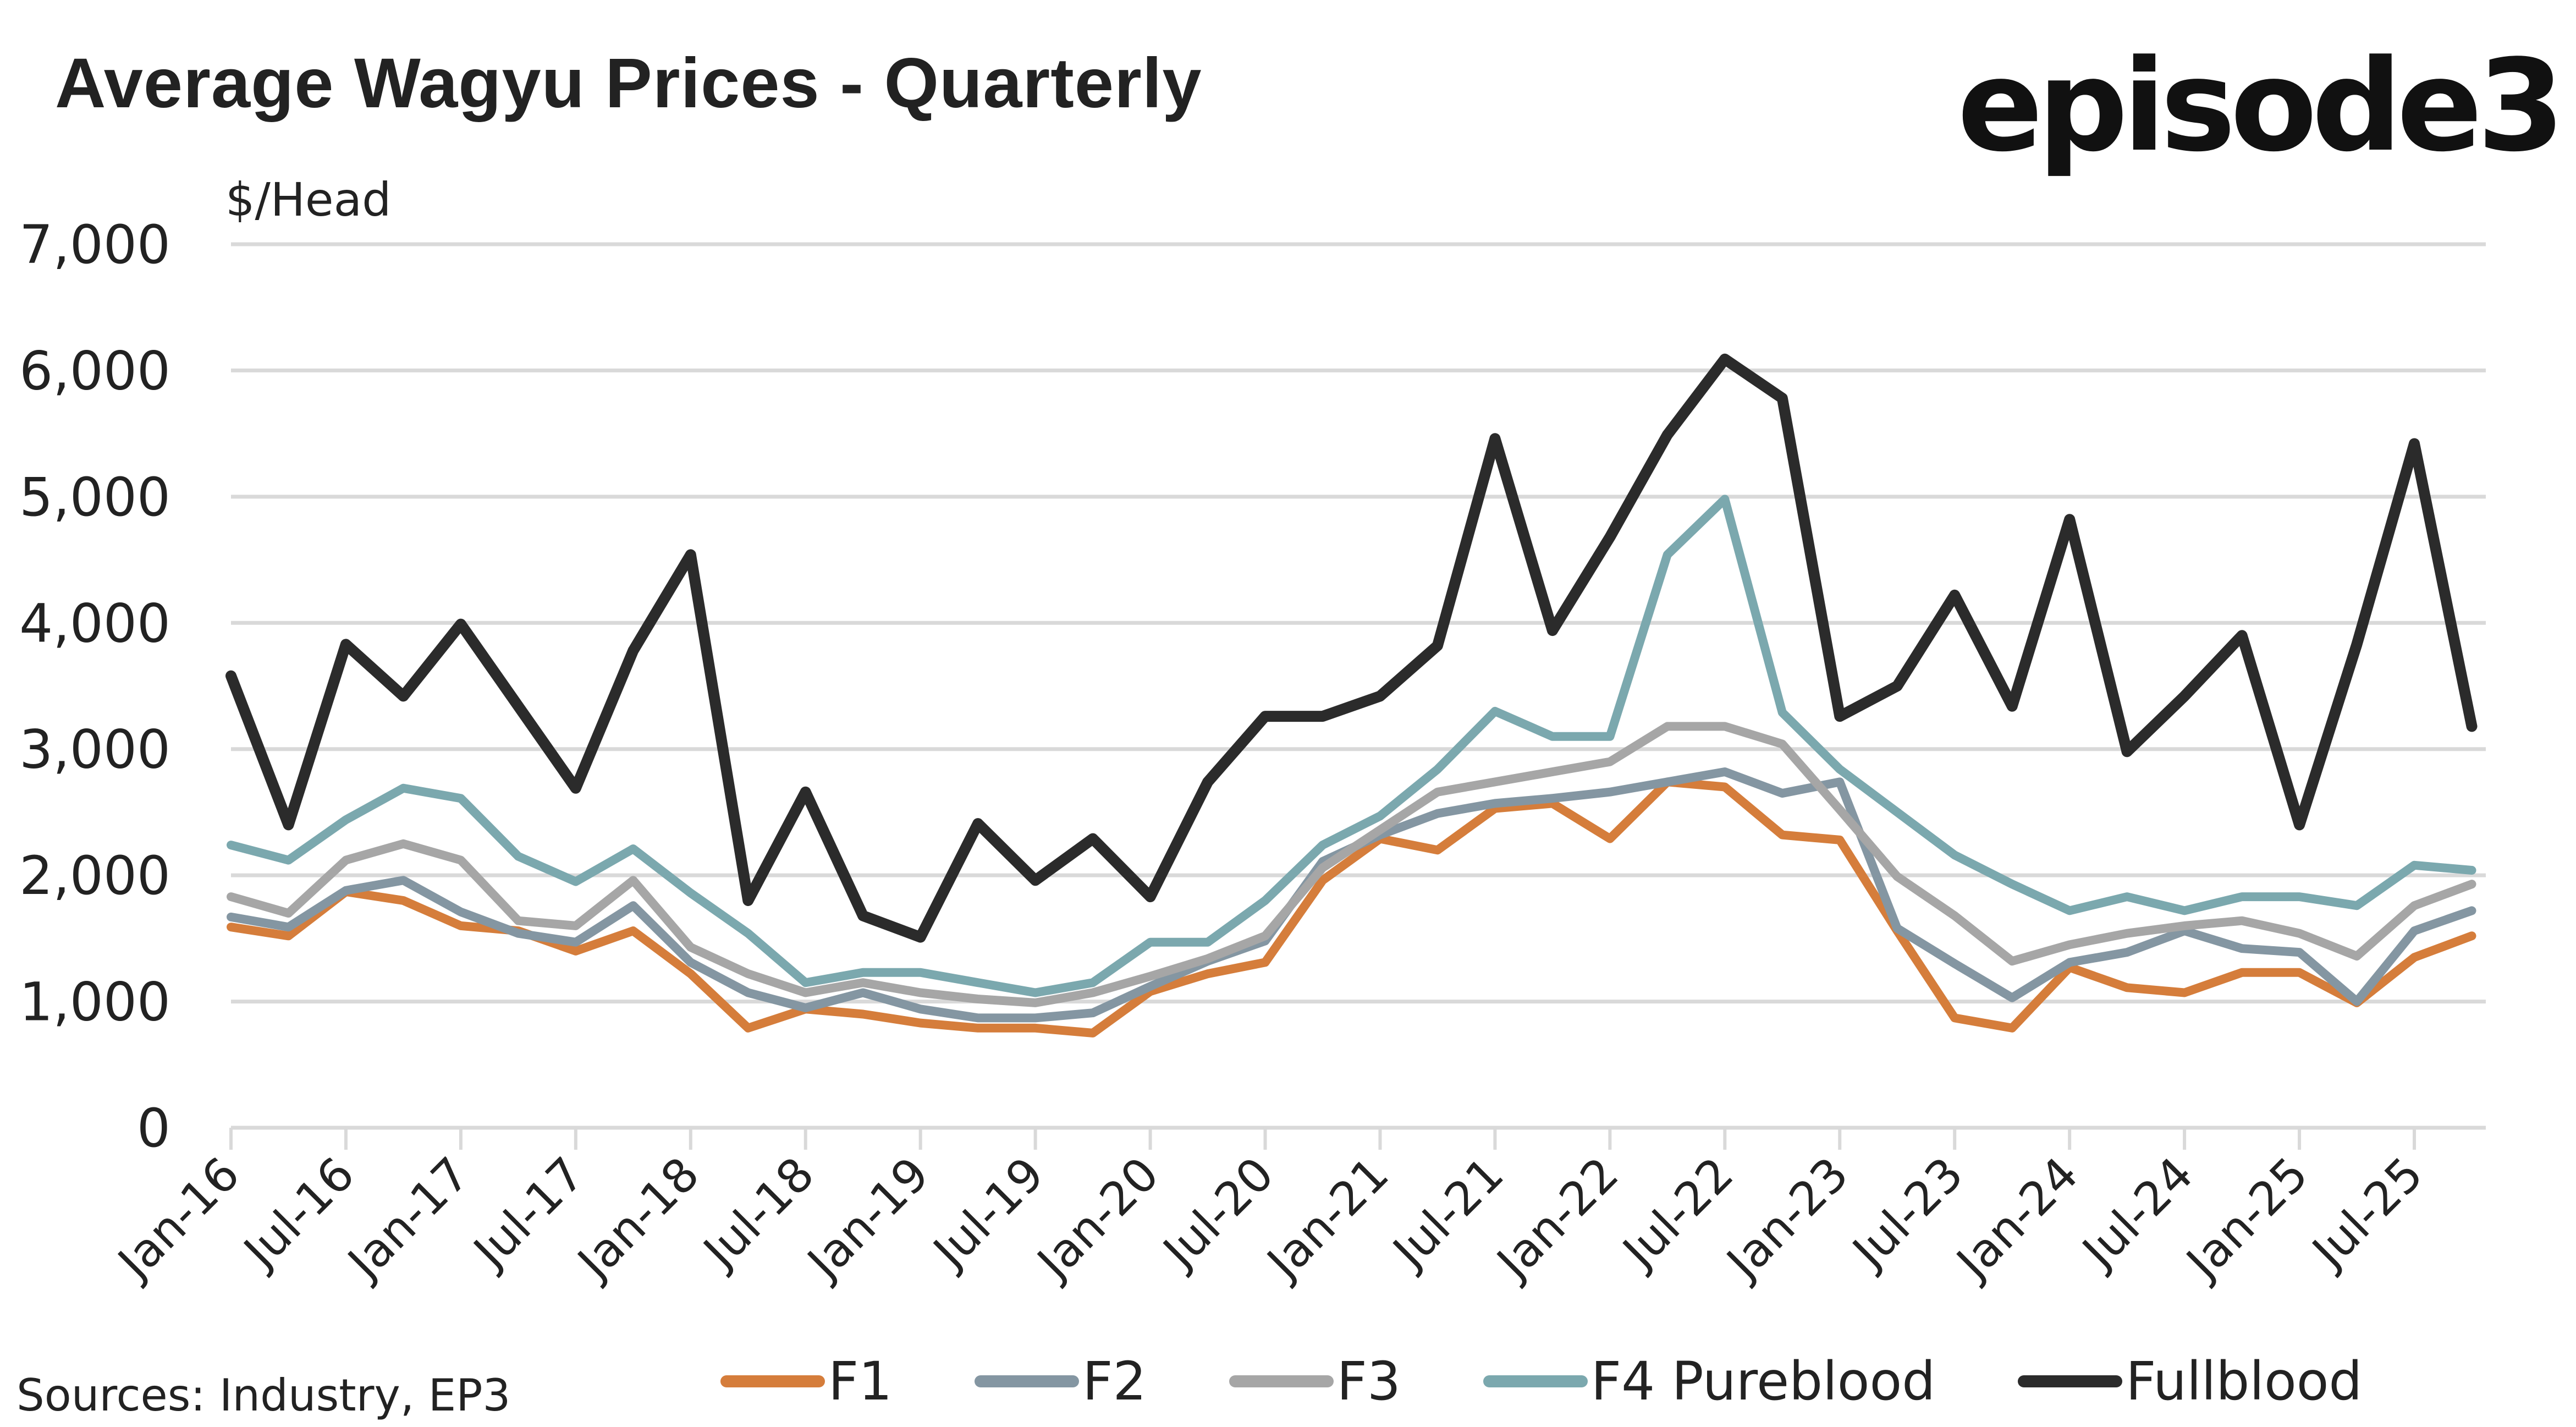 Image resolution: width=2576 pixels, height=1427 pixels. What do you see at coordinates (94, 686) in the screenshot?
I see `y-axis-tick-labels: 0 1,000 2,000 3,000 4,000 5,000 6,000 7,000` at bounding box center [94, 686].